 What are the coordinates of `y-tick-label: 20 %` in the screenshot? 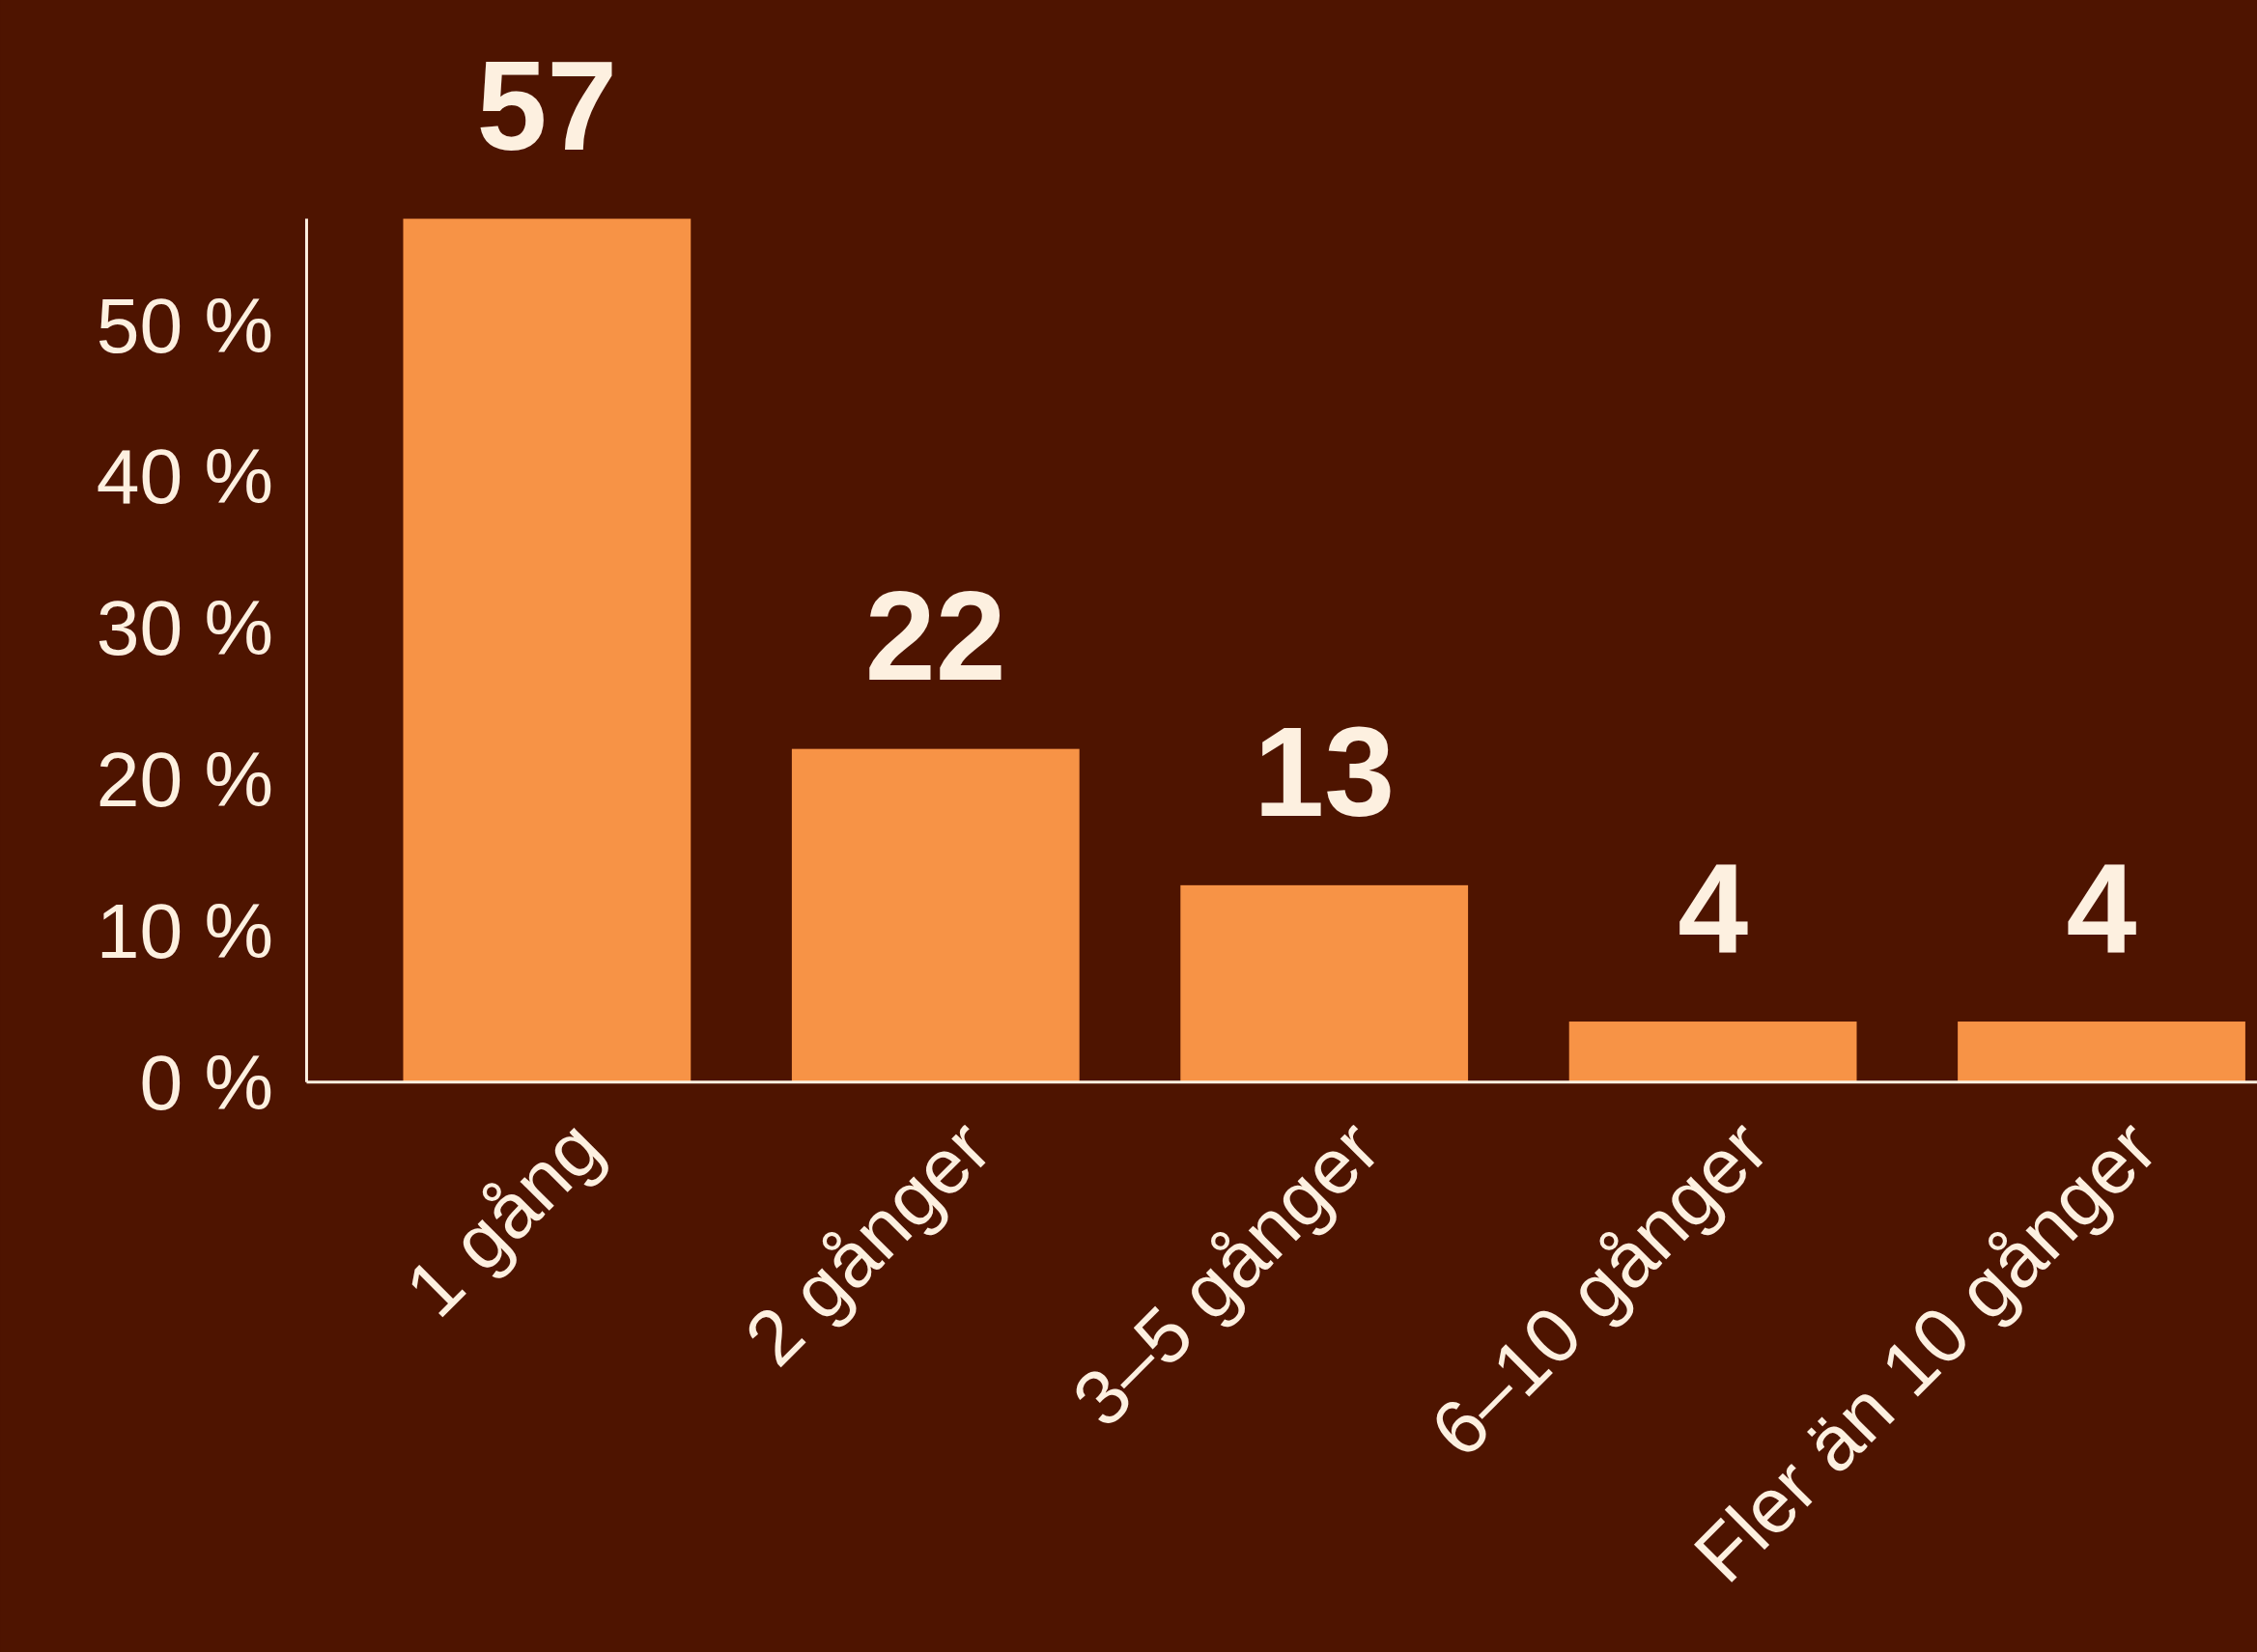 It's located at (185, 780).